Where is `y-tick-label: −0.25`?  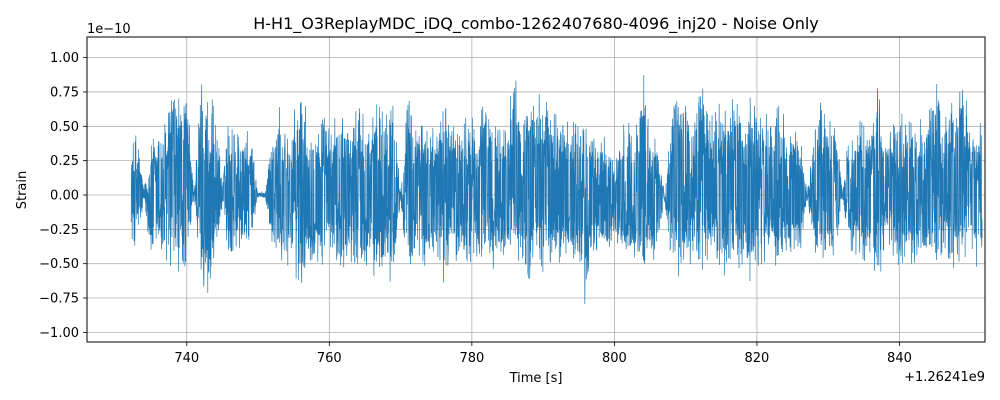
y-tick-label: −0.25 is located at coordinates (59, 230).